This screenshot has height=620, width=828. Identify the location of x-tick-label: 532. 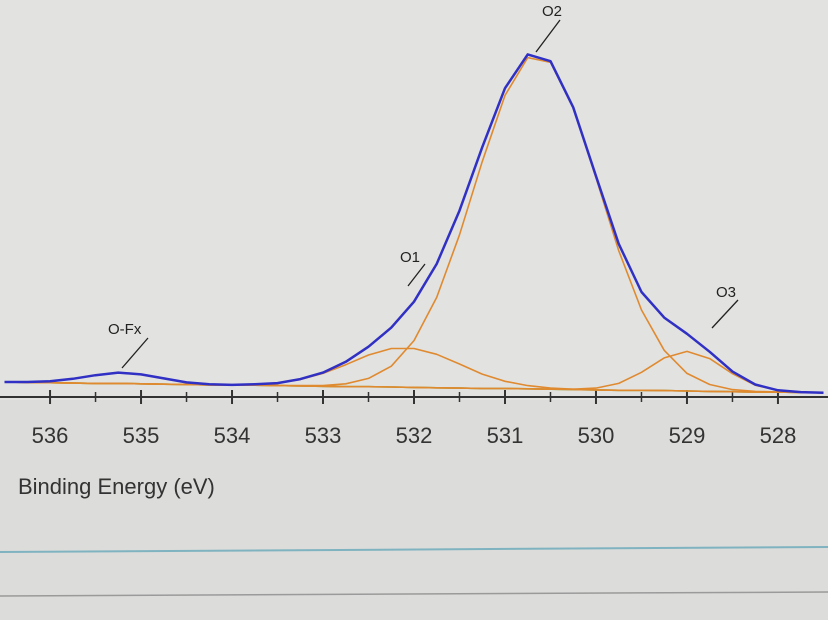
(414, 435).